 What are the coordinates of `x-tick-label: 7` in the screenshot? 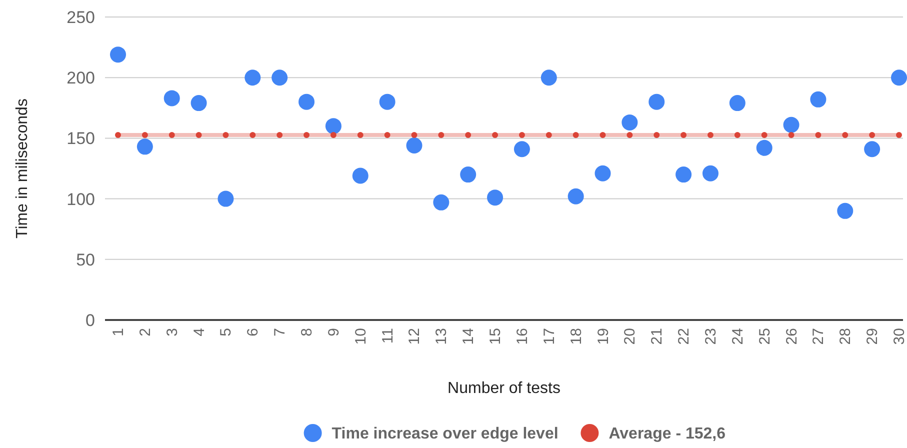 It's located at (280, 332).